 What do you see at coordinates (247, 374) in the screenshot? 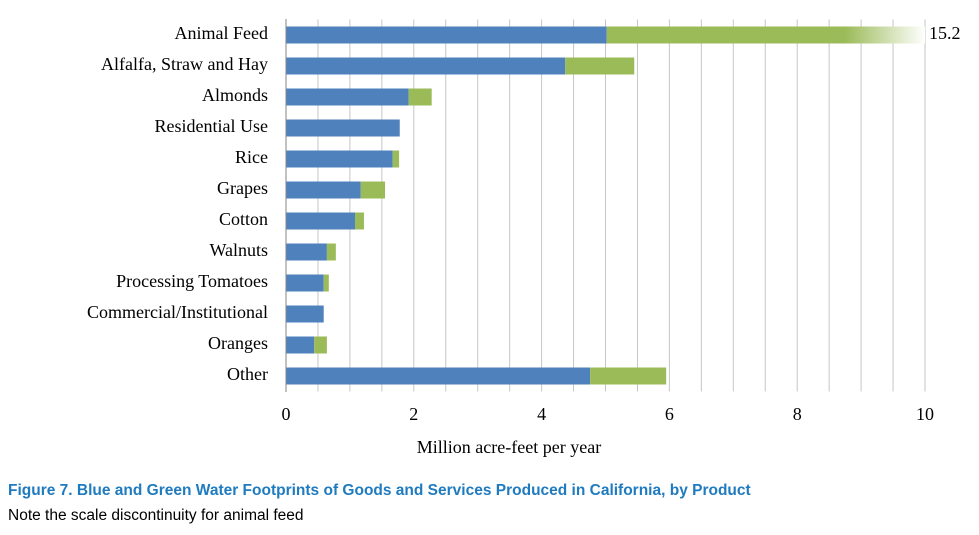
I see `y-tick-label: Other` at bounding box center [247, 374].